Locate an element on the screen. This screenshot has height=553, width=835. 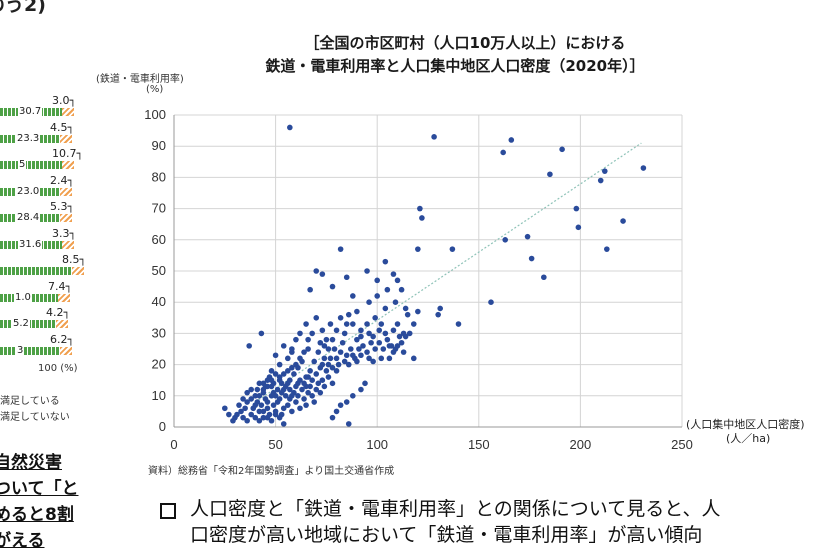
y-tick-label: 50 is located at coordinates (159, 270).